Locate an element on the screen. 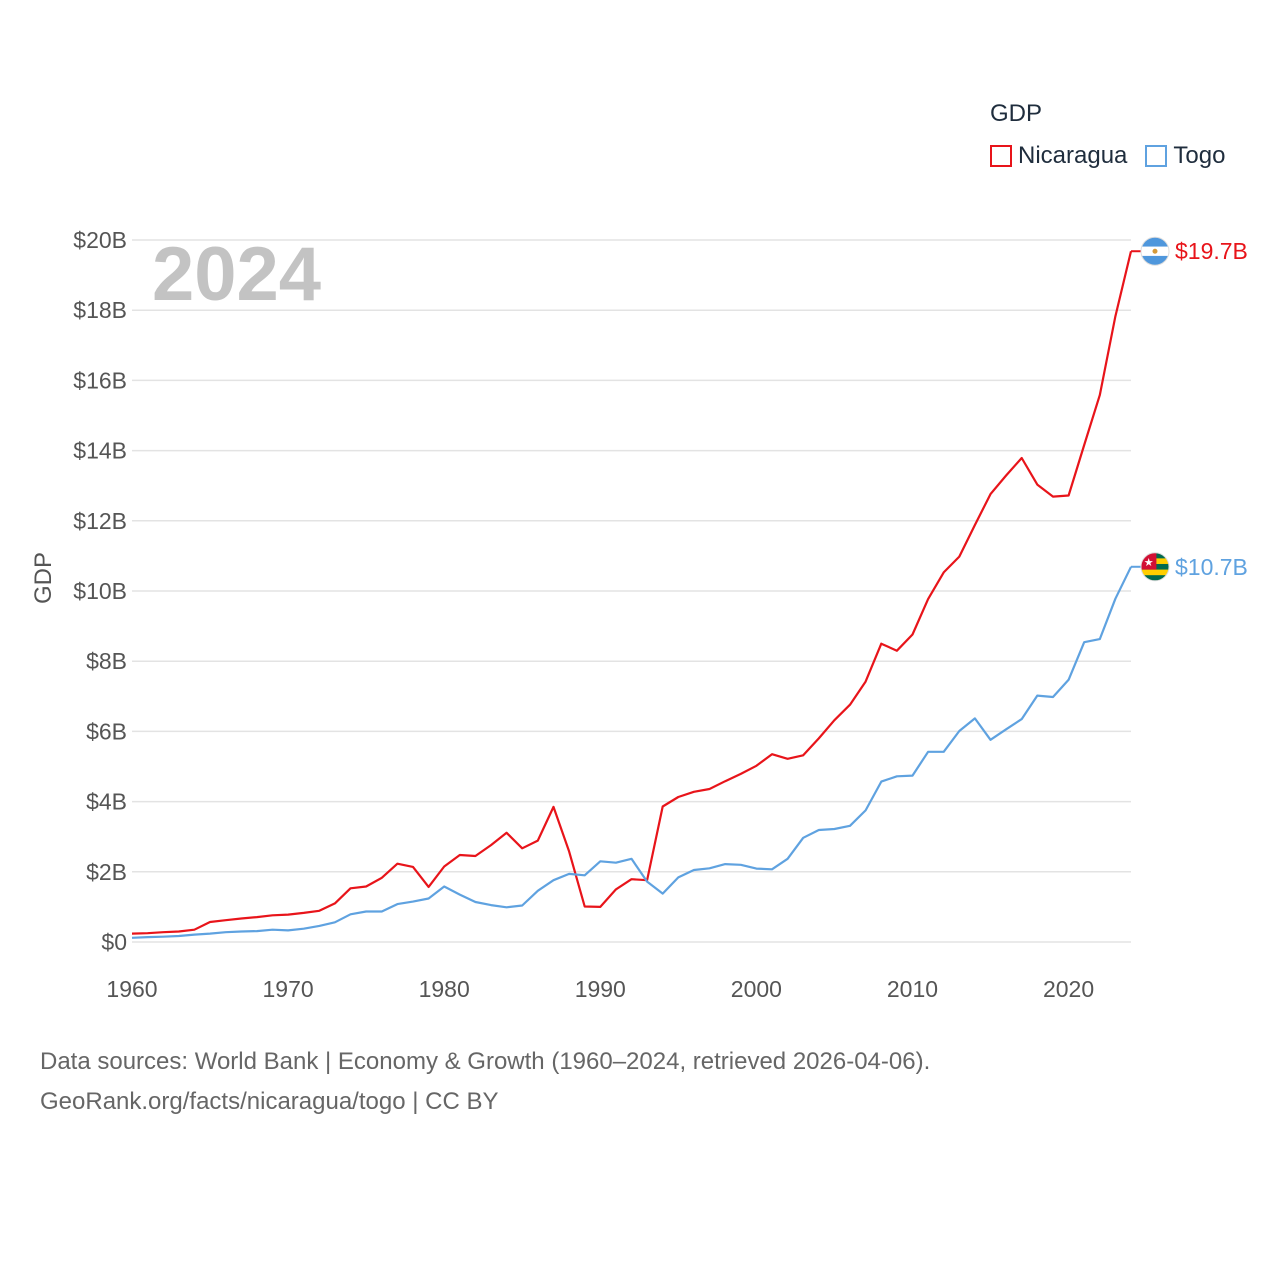 The image size is (1280, 1280). y-tick-label: $2B is located at coordinates (106, 872).